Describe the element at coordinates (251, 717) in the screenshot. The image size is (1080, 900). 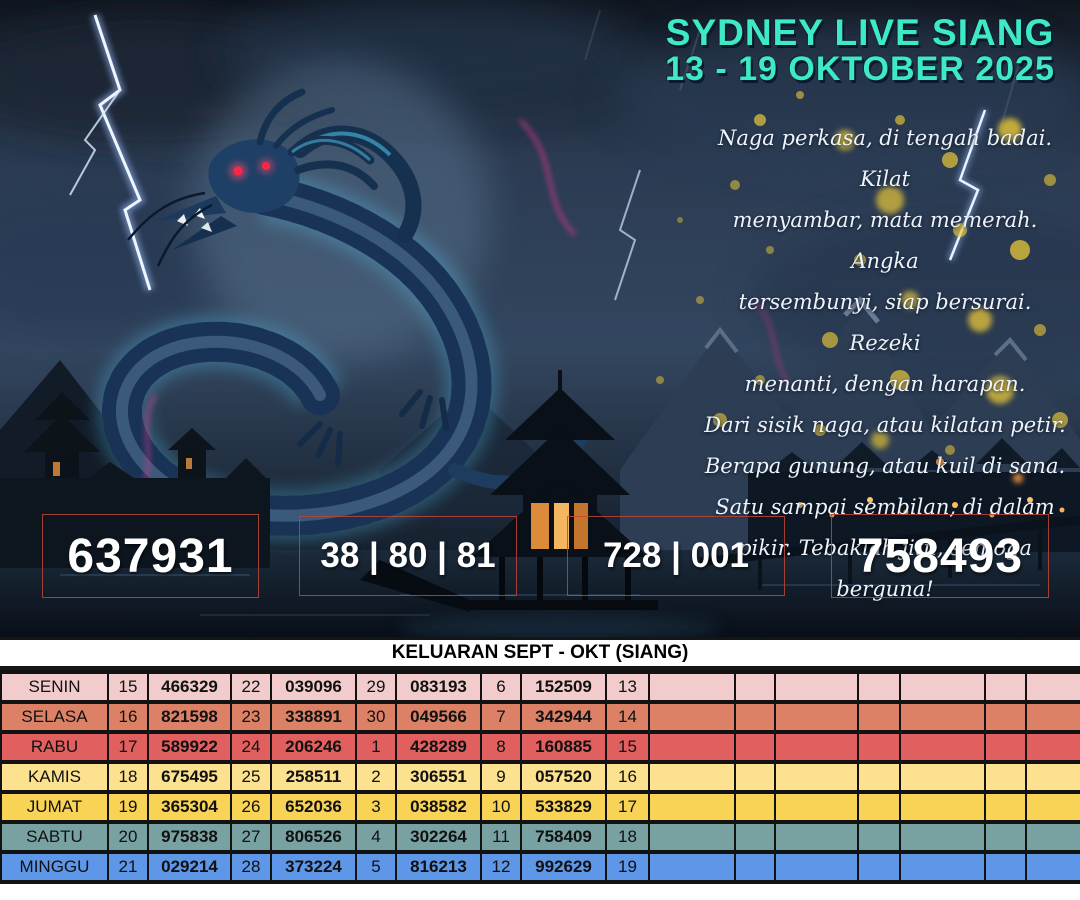
I see `index-cell: 23` at that location.